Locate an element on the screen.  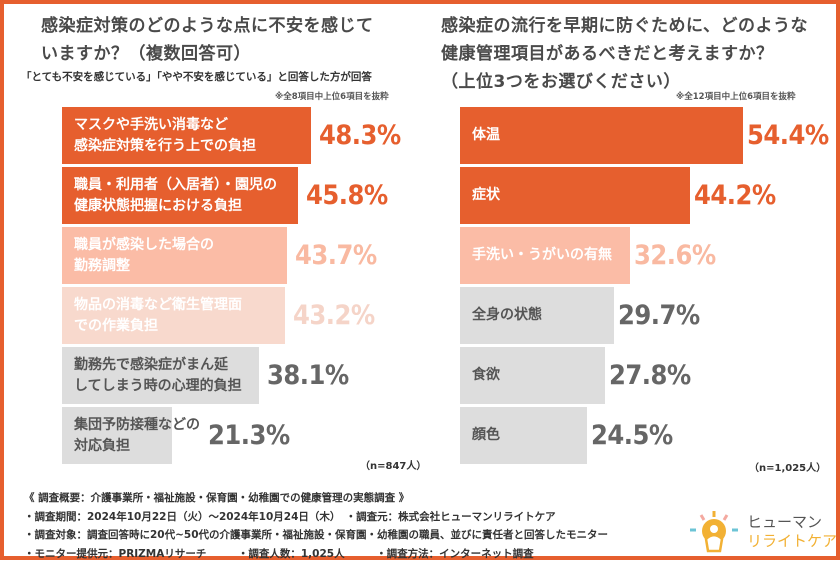
right-bar-label-line: 食欲 is located at coordinates (486, 375).